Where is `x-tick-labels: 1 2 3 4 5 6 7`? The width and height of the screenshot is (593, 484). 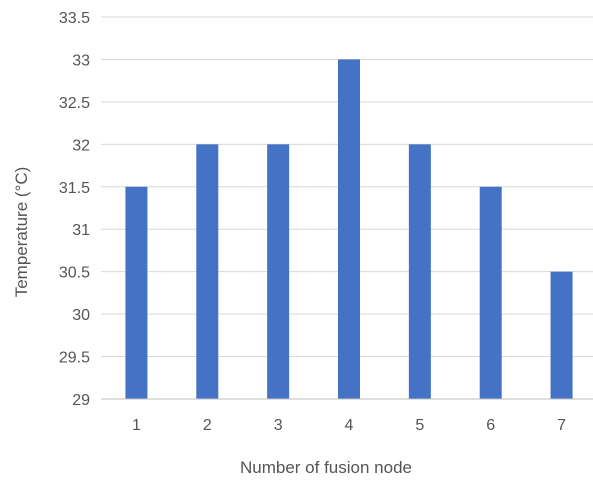 x-tick-labels: 1 2 3 4 5 6 7 is located at coordinates (349, 425).